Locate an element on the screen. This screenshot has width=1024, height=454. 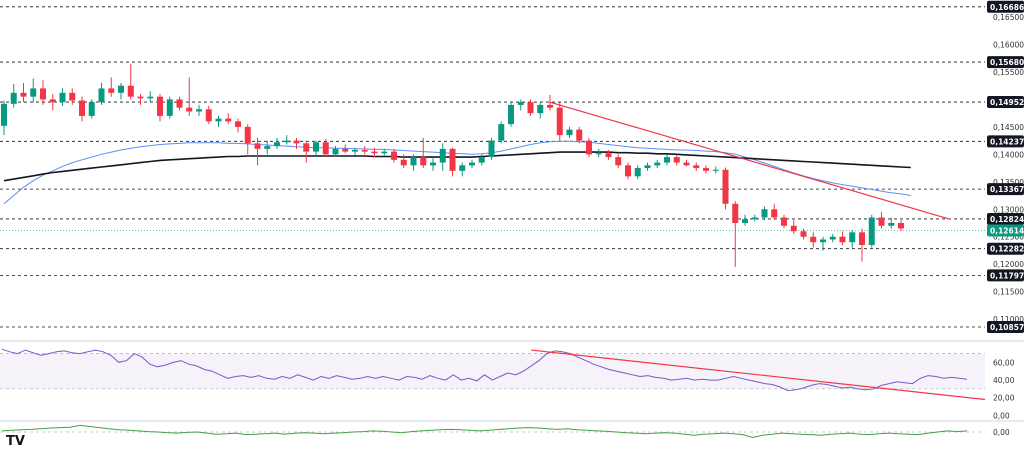
price-tick-label: 0,12000 is located at coordinates (1008, 264).